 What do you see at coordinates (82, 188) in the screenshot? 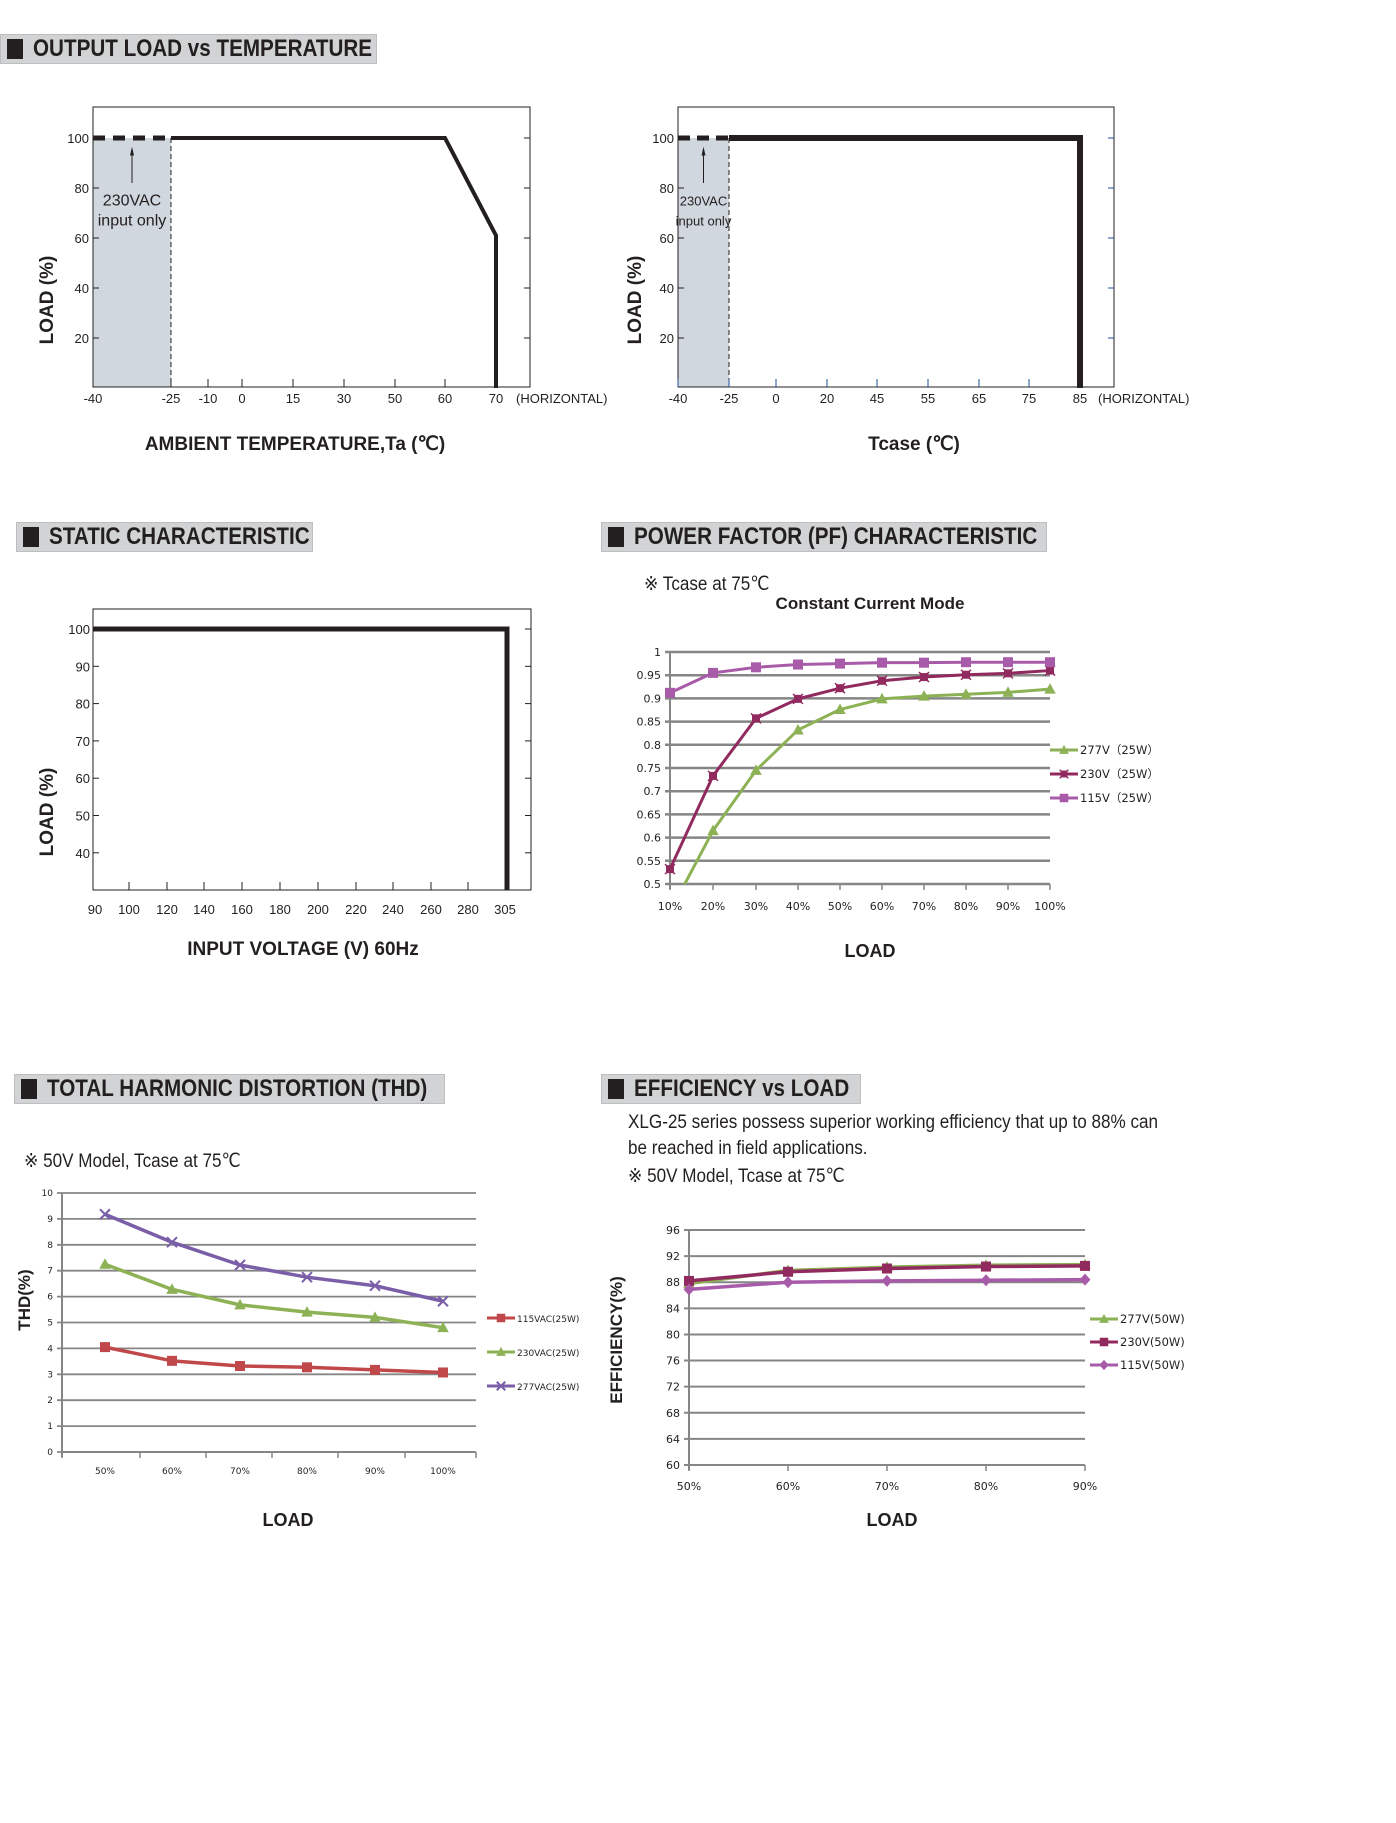
I see `y-tick-label: 80` at bounding box center [82, 188].